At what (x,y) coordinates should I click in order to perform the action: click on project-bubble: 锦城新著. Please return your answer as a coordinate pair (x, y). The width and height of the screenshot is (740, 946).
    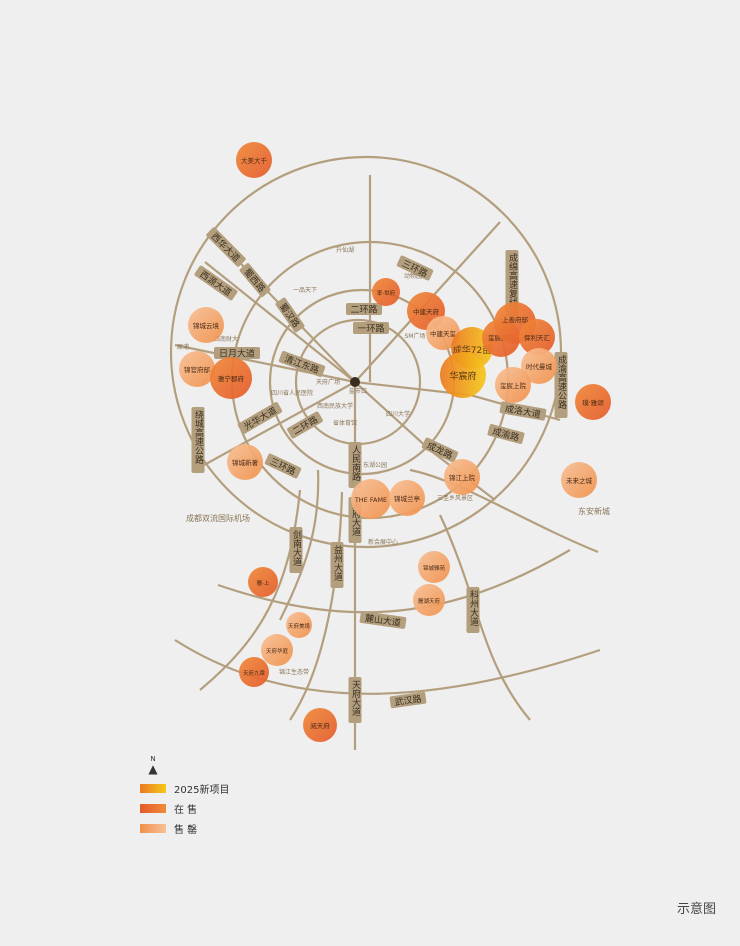
    Looking at the image, I should click on (245, 462).